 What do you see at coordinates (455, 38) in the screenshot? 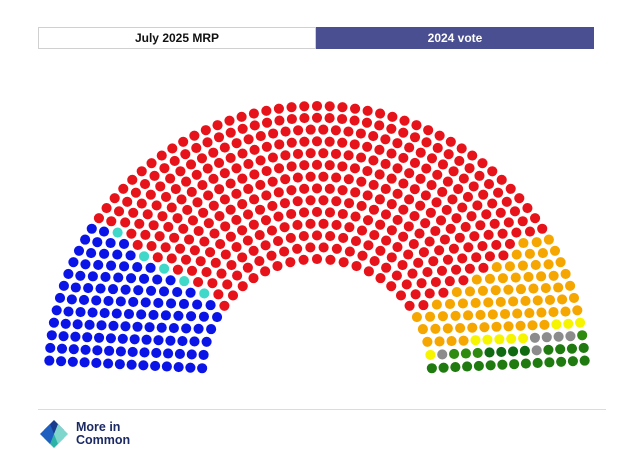
I see `tab-2024-vote: 2024 vote` at bounding box center [455, 38].